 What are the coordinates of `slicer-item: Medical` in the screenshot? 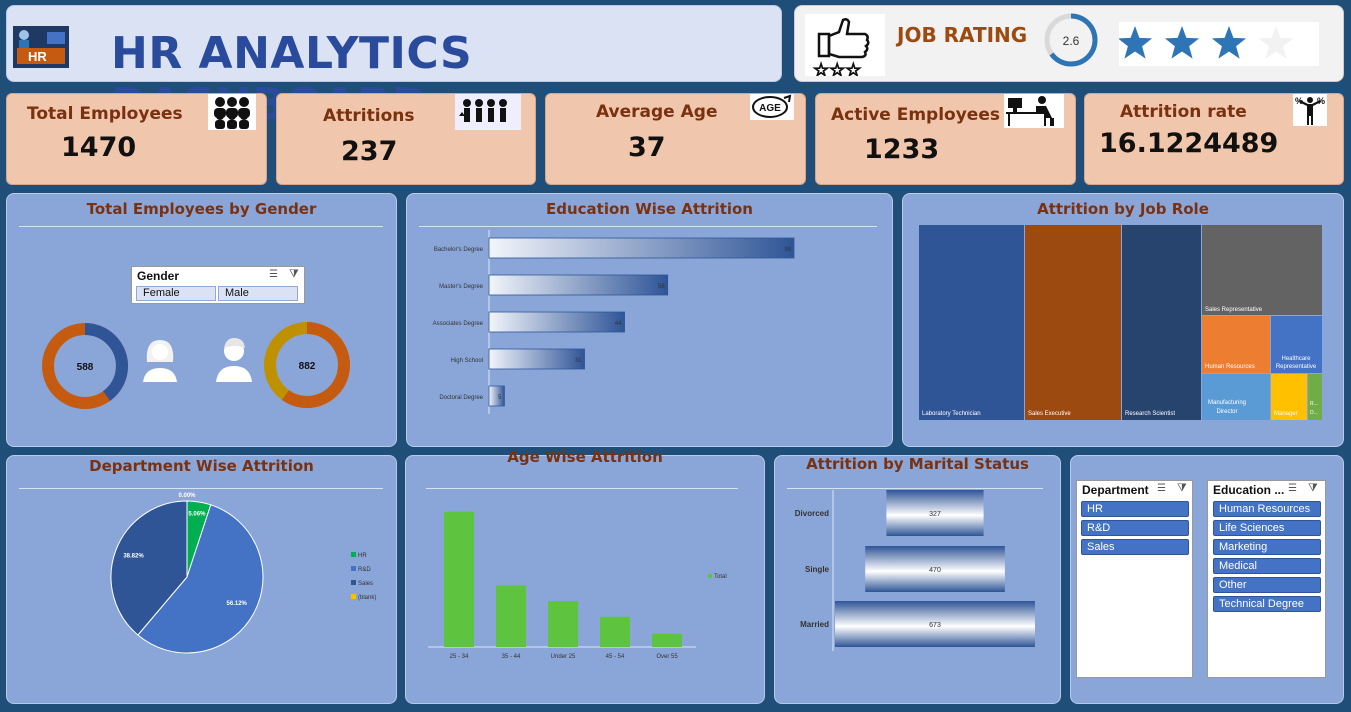 It's located at (1267, 566).